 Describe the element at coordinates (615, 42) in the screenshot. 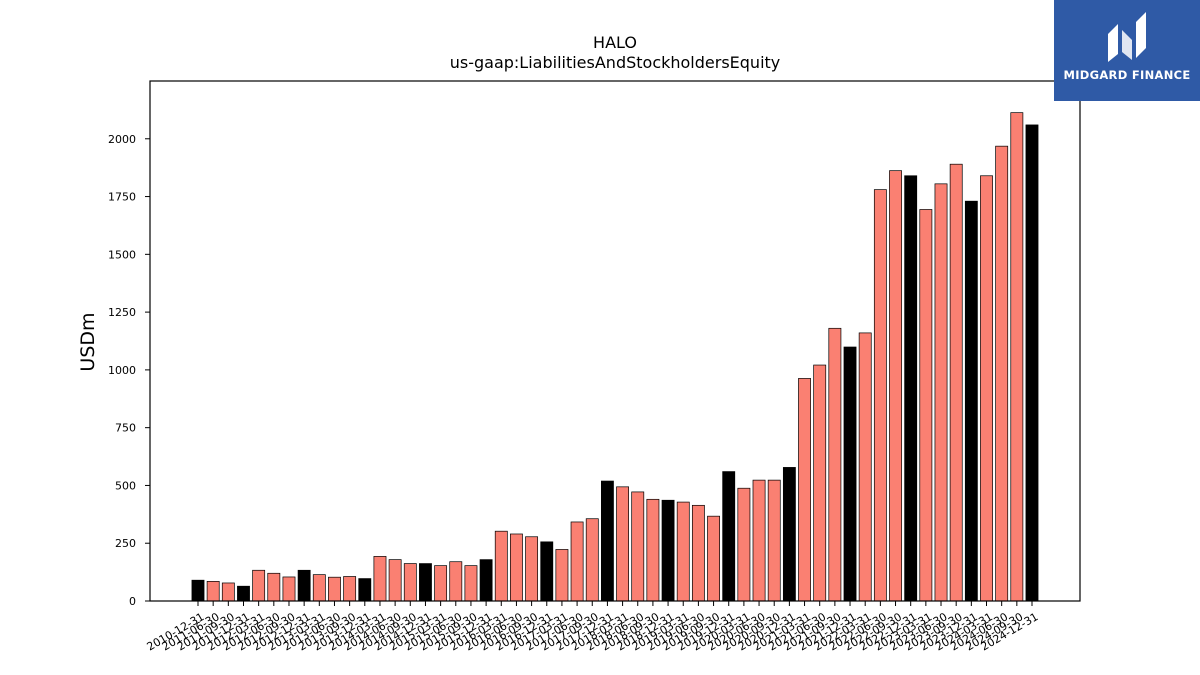

I see `chart-title: HALO` at that location.